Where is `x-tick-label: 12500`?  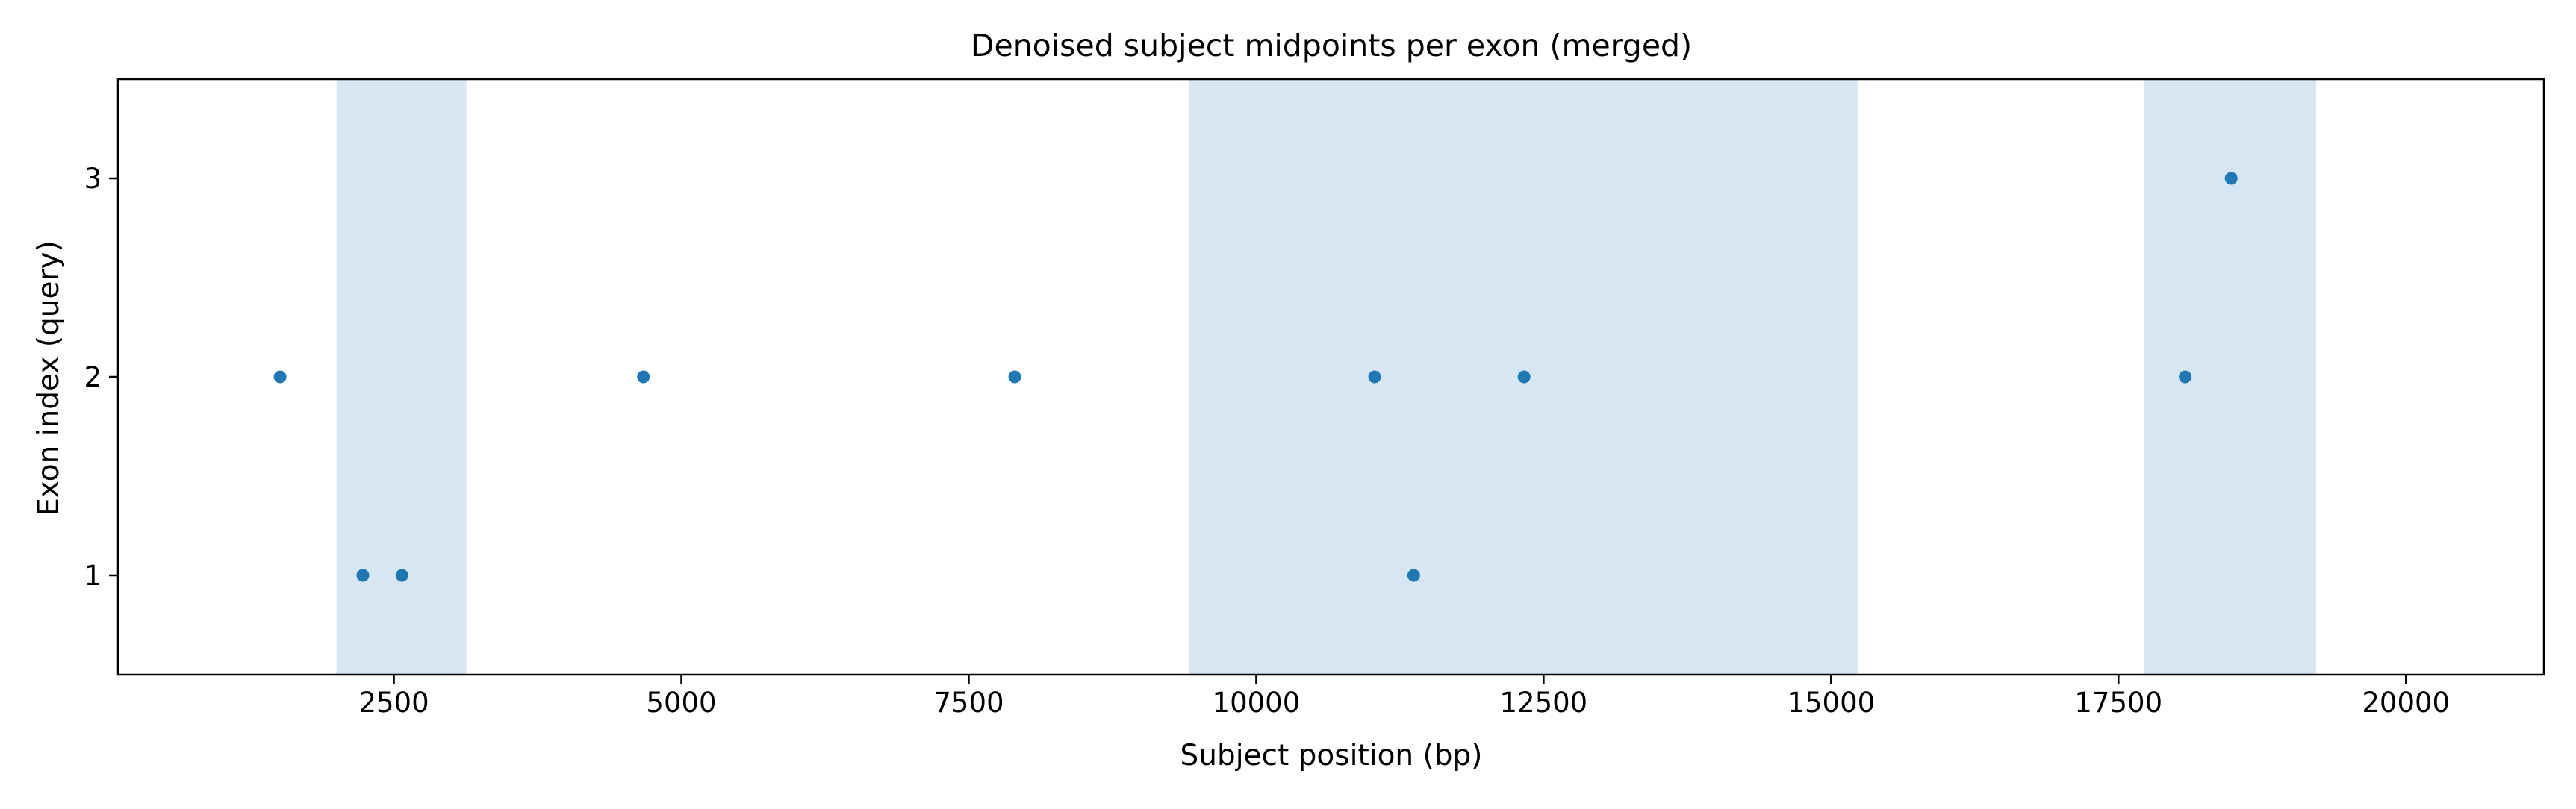
x-tick-label: 12500 is located at coordinates (1544, 703).